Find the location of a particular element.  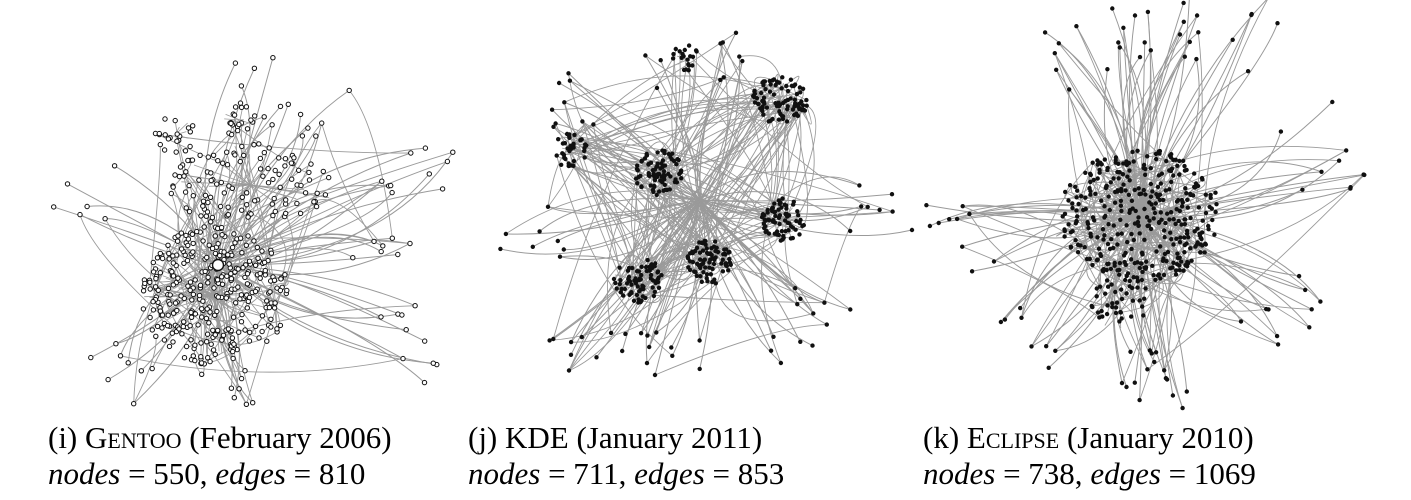

edges-label: edges is located at coordinates (250, 473).